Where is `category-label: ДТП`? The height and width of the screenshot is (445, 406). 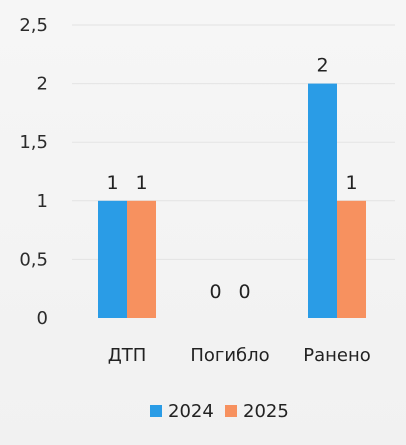
category-label: ДТП is located at coordinates (127, 355).